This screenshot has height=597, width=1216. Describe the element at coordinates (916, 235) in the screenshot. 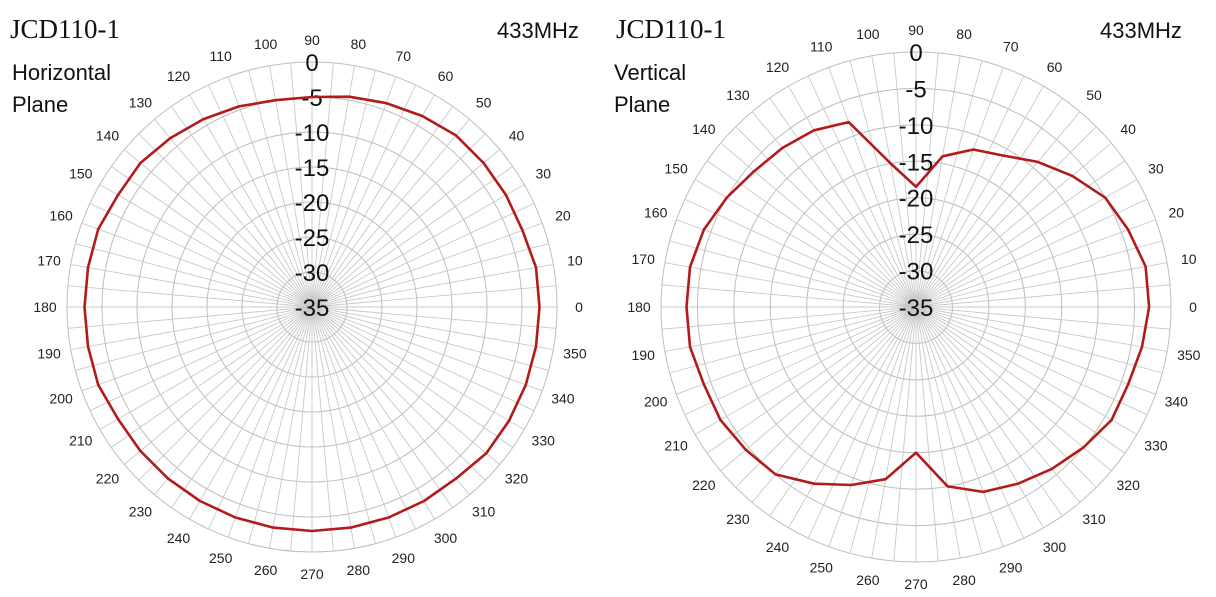

I see `radial-tick-label: -25` at that location.